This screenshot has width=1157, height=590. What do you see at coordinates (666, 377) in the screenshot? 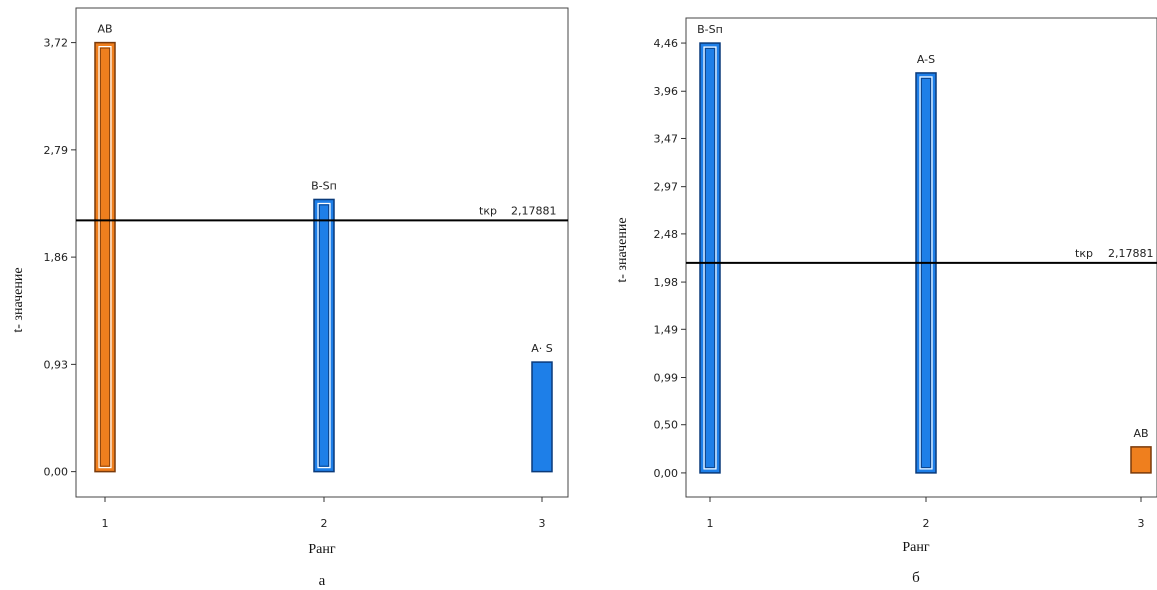
I see `y-tick-label: 0,99` at bounding box center [666, 377].